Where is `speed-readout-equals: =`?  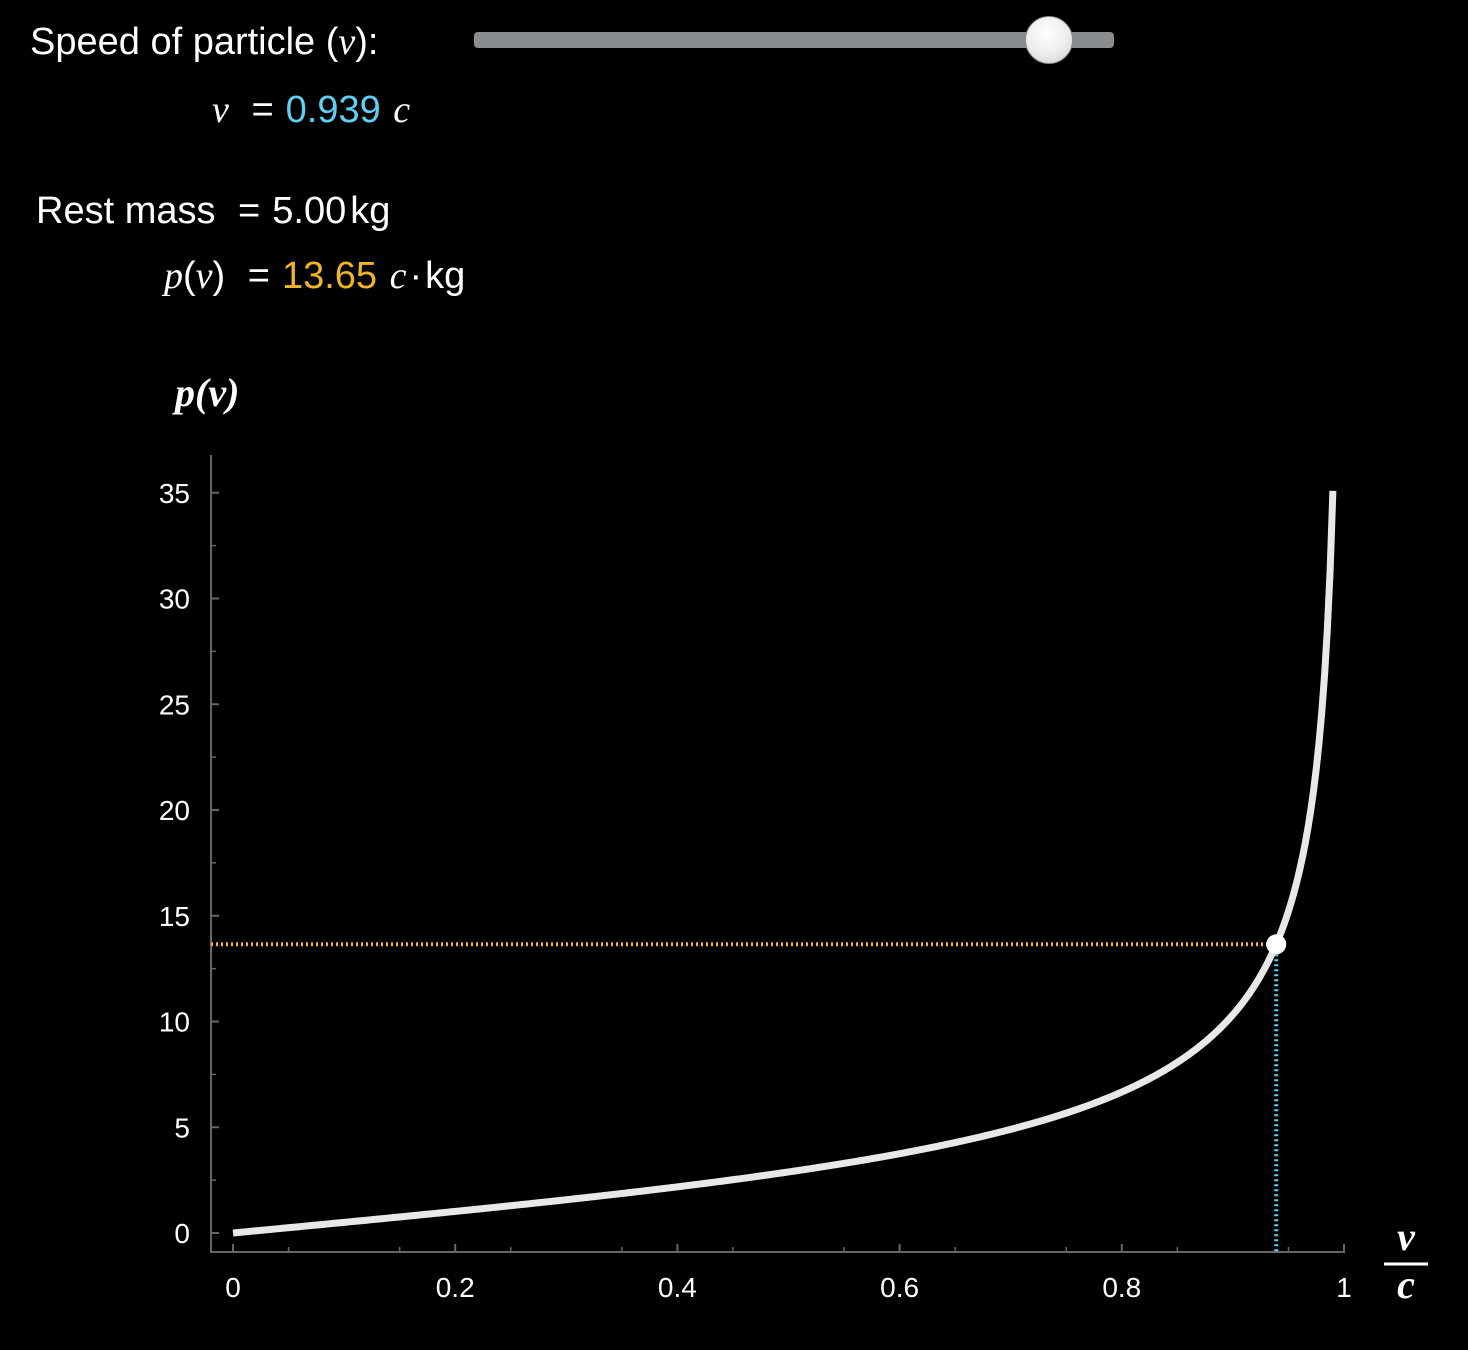 speed-readout-equals: = is located at coordinates (262, 110).